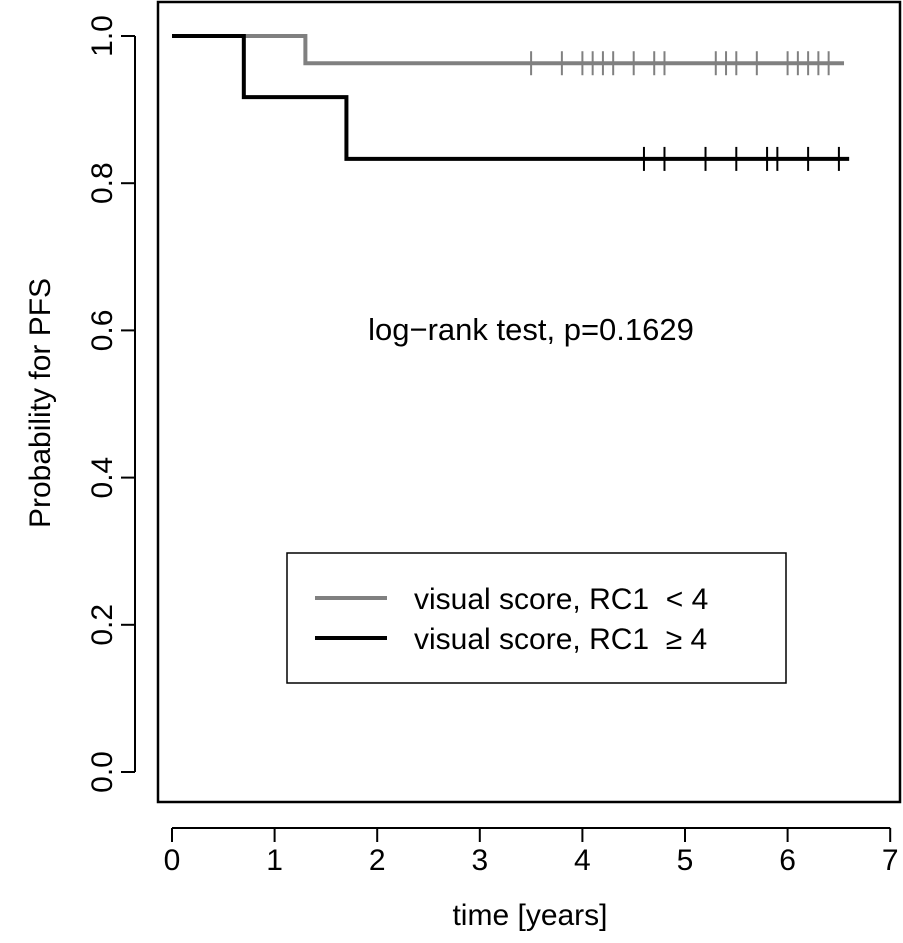 This screenshot has height=943, width=903. Describe the element at coordinates (102, 183) in the screenshot. I see `y-tick-label-0.8: 0.8` at that location.